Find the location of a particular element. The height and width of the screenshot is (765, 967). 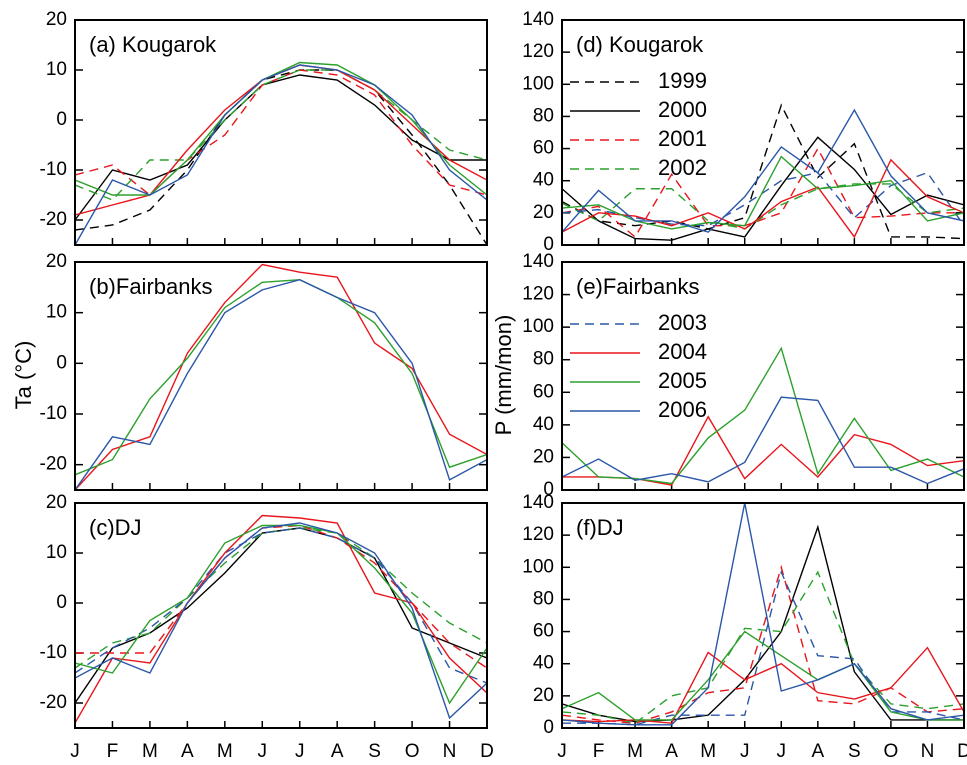

x-tick-label: D is located at coordinates (487, 751).